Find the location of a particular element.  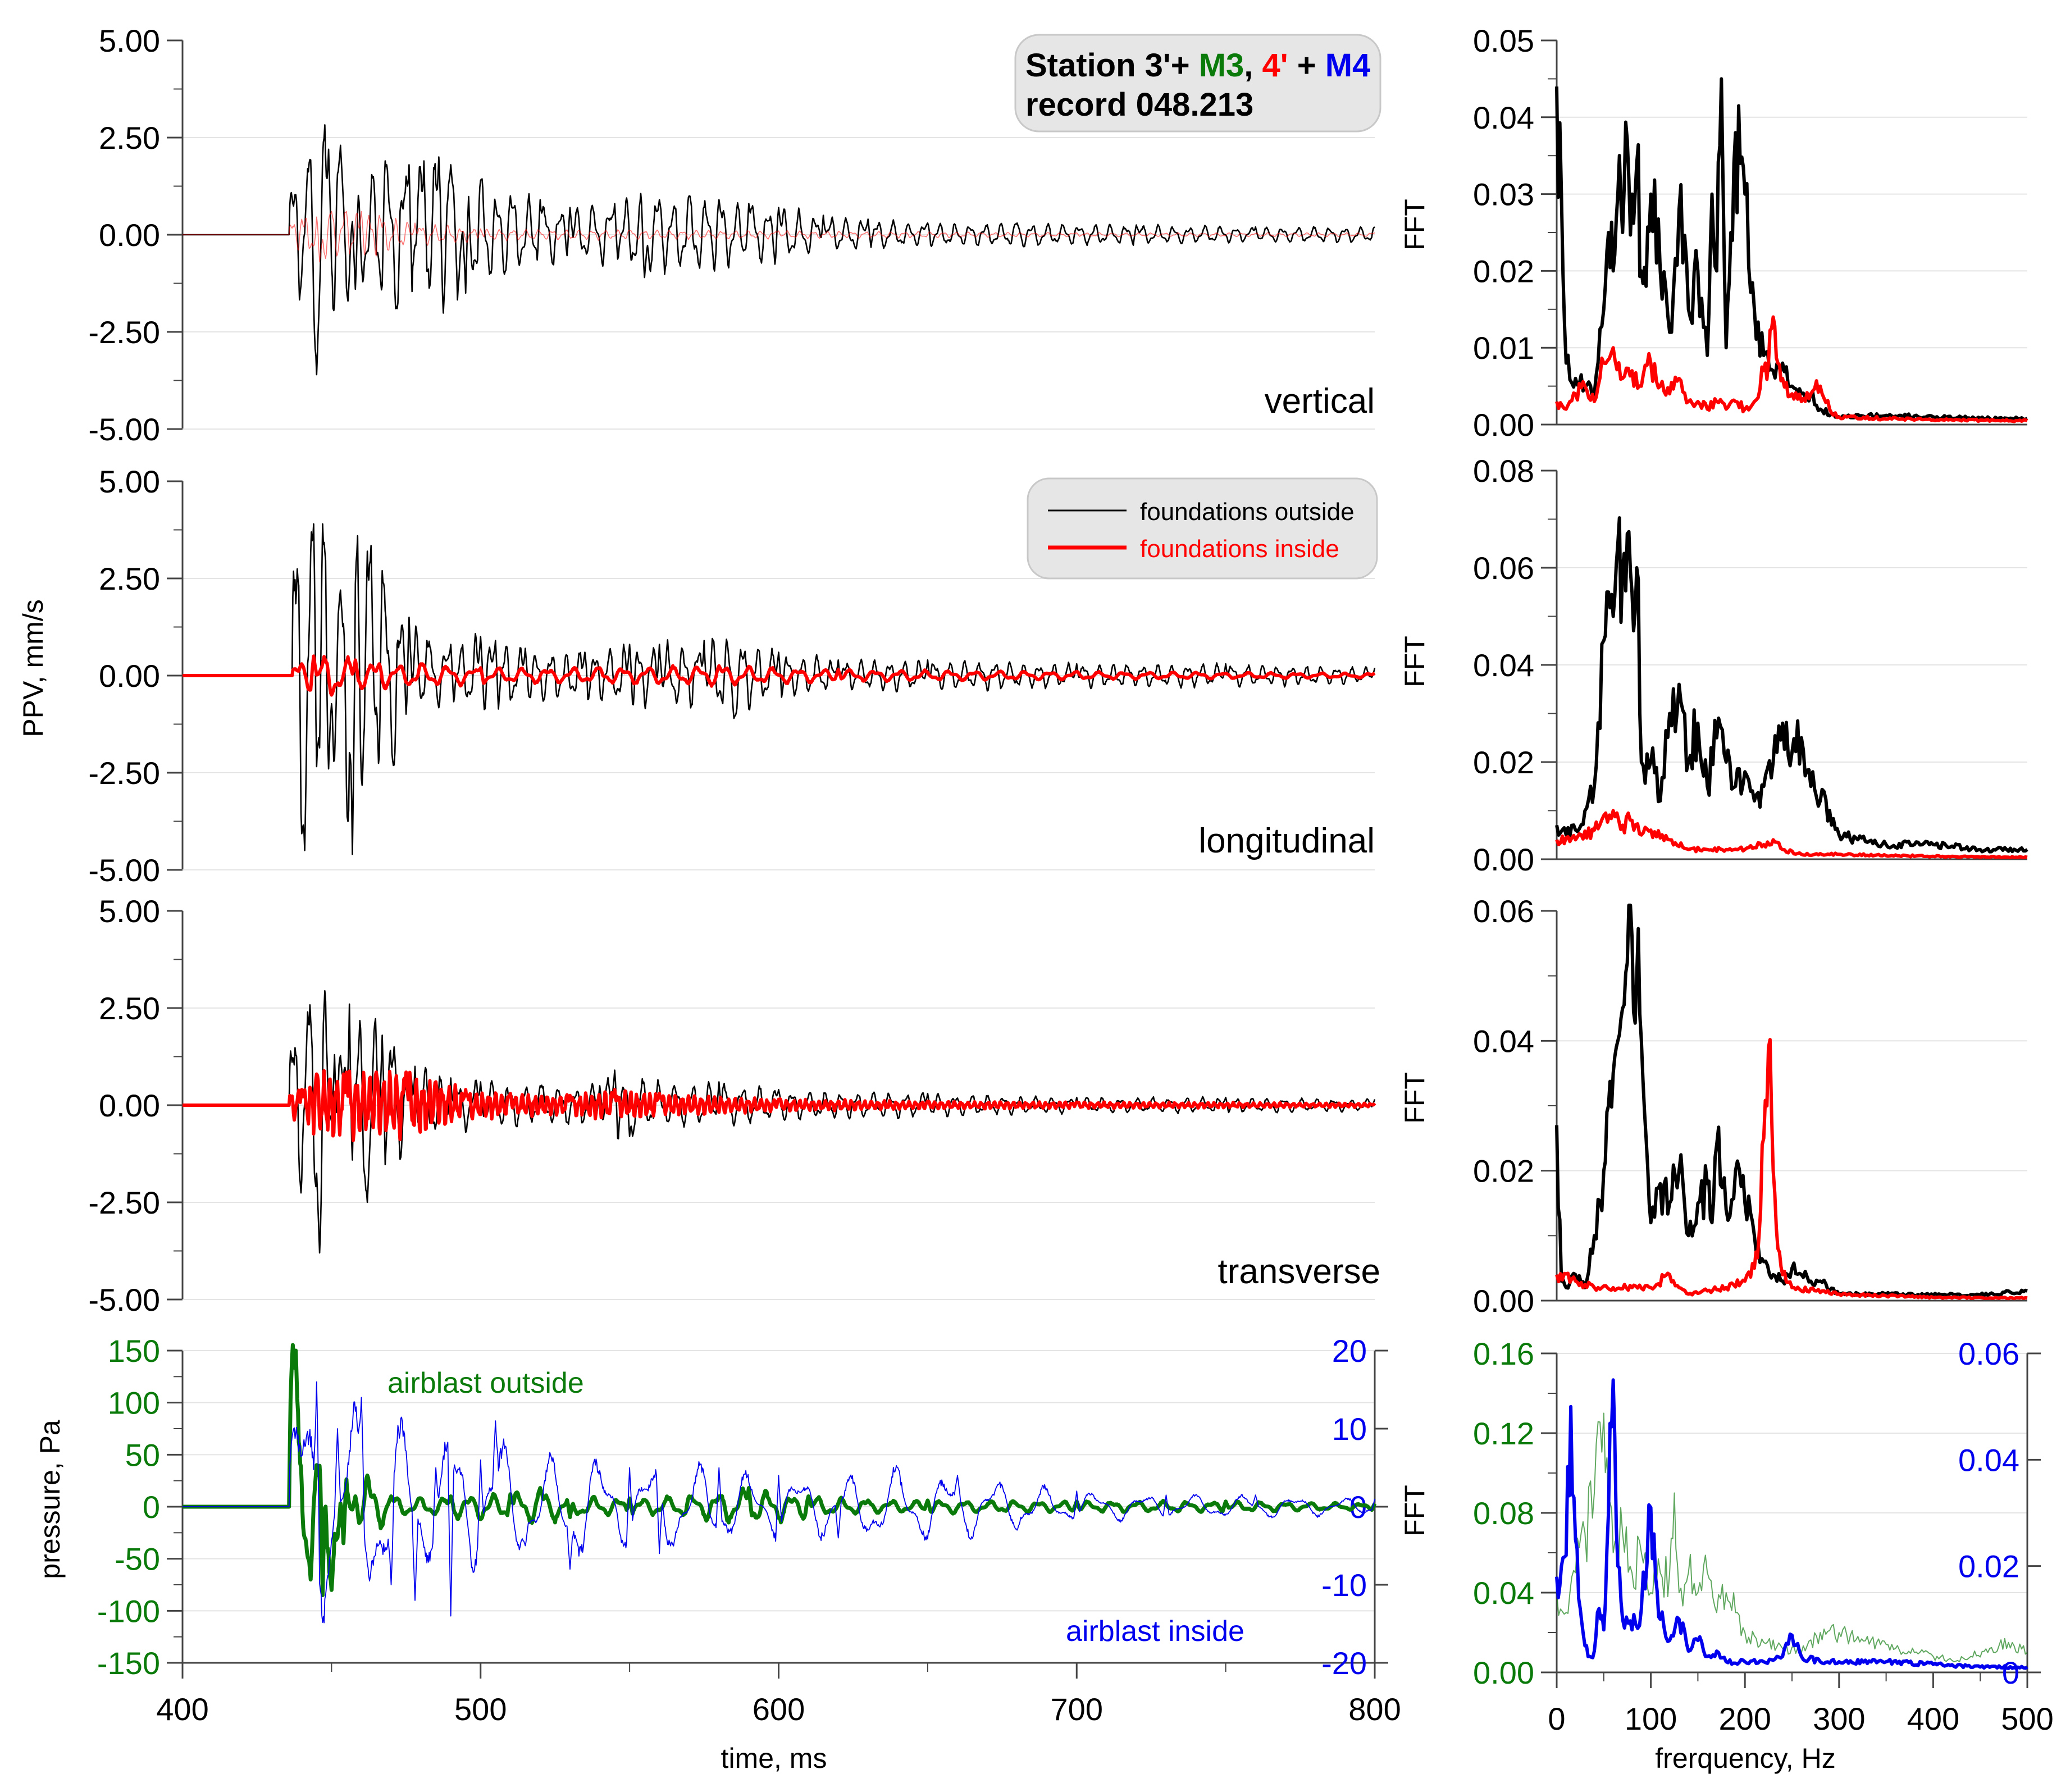

station-title-part: Station 3'+ is located at coordinates (1112, 65).